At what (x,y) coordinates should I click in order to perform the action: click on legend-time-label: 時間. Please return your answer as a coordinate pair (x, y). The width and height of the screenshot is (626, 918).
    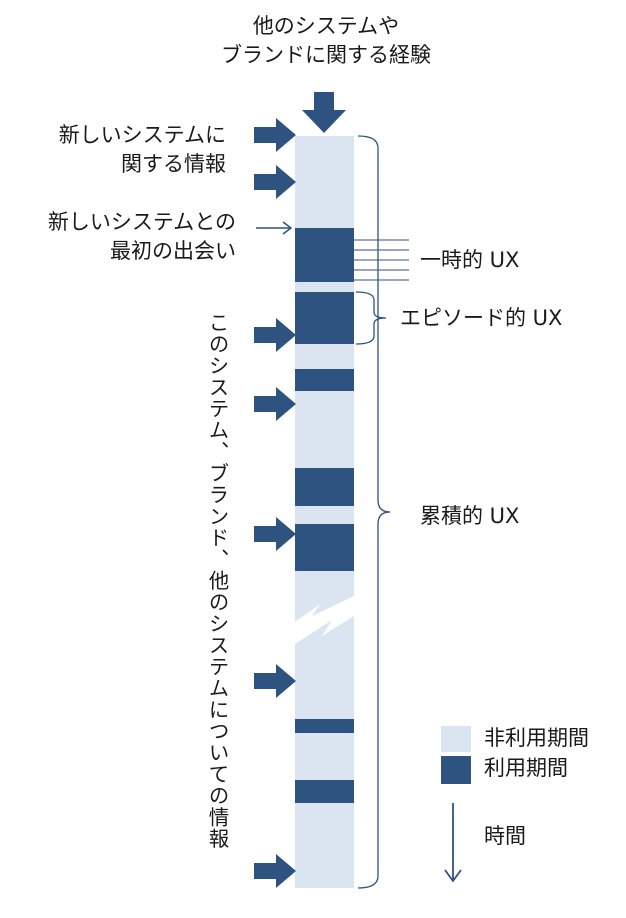
    Looking at the image, I should click on (505, 836).